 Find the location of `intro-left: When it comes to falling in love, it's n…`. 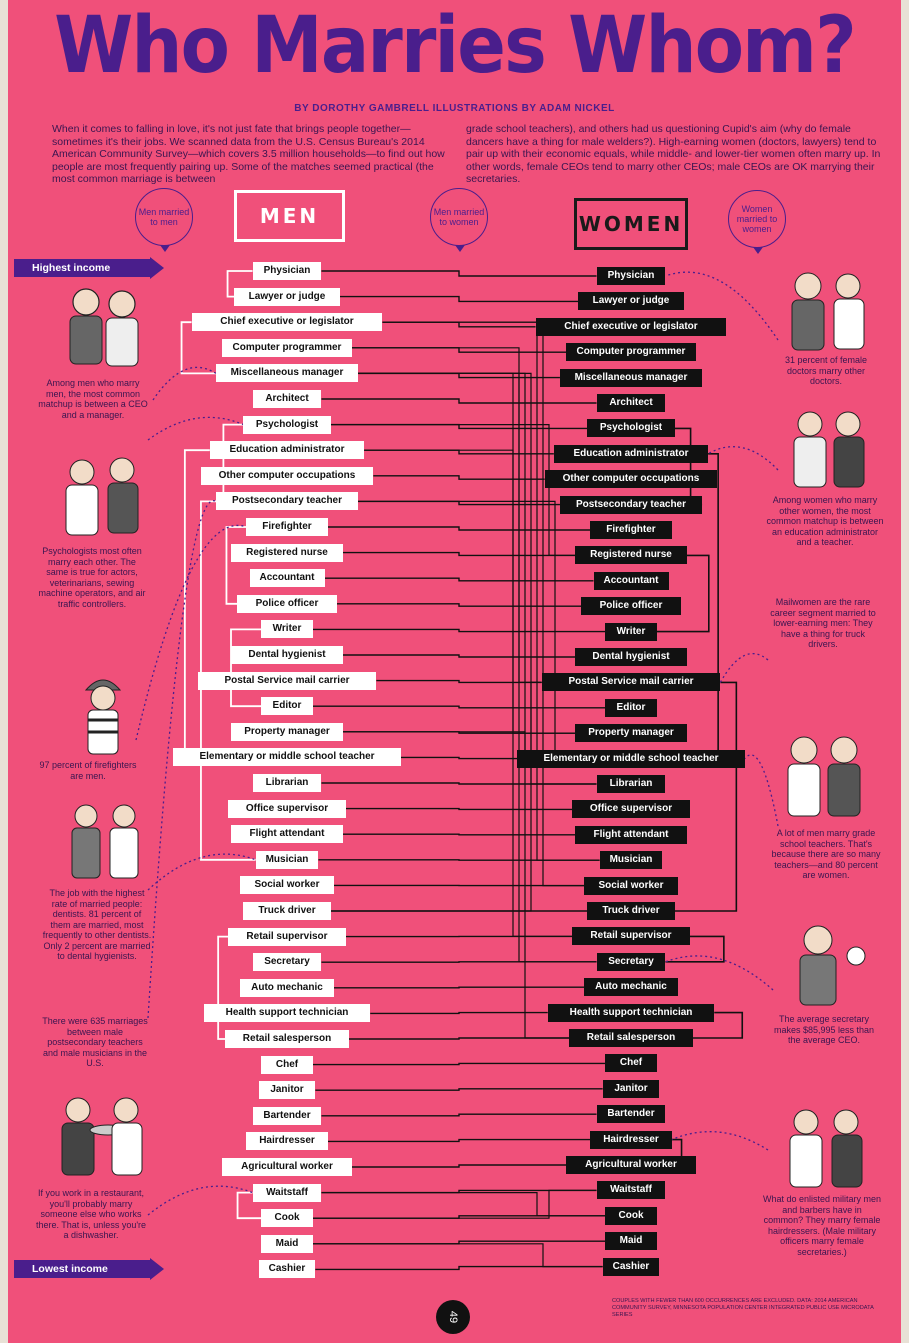

intro-left: When it comes to falling in love, it's n… is located at coordinates (248, 154).